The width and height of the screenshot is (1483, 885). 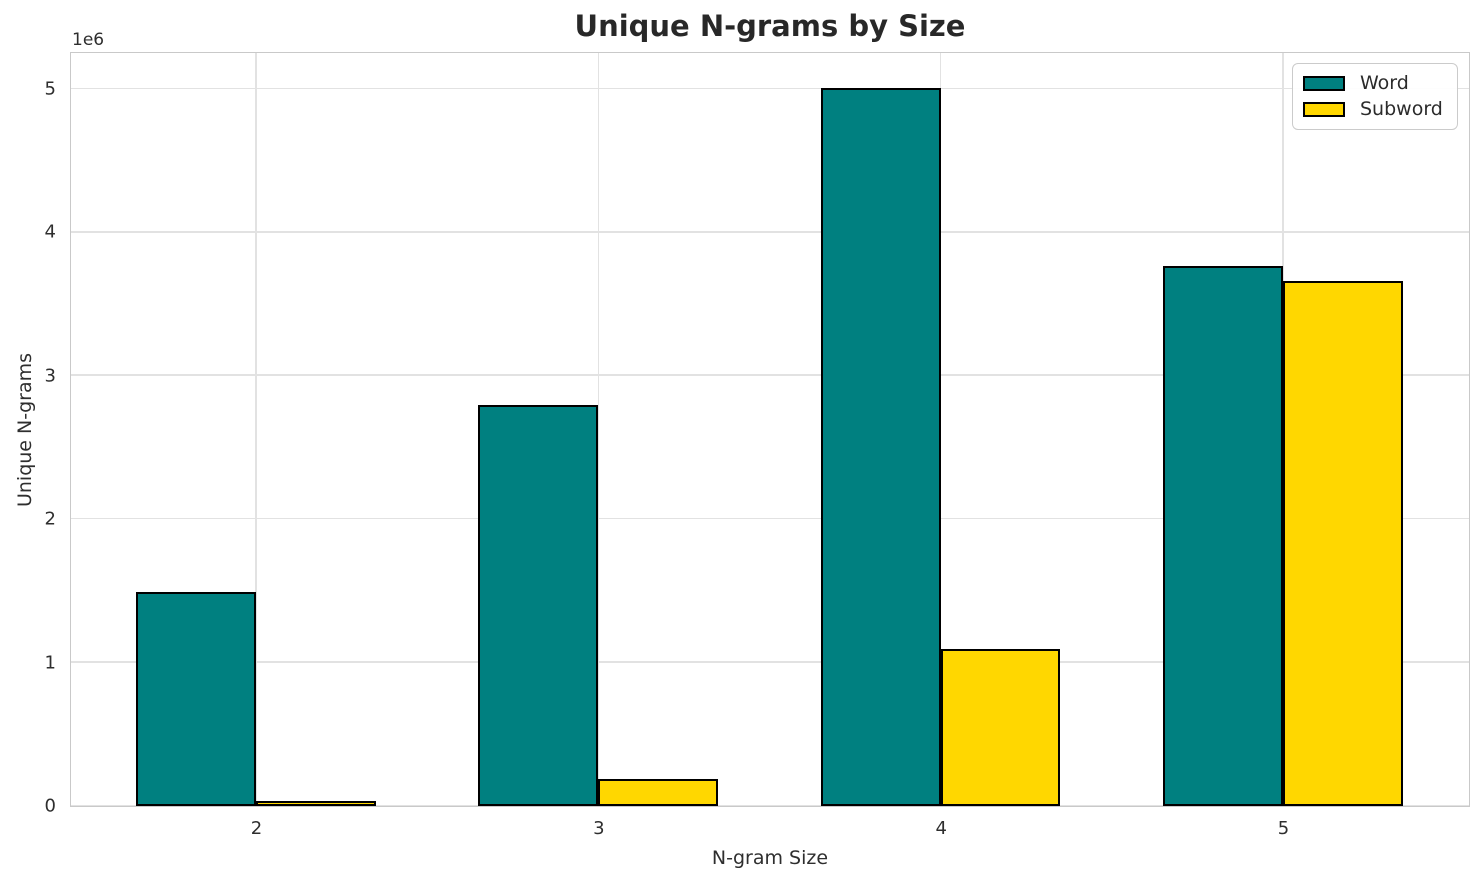 I want to click on y-tick-label: 1, so click(x=50, y=663).